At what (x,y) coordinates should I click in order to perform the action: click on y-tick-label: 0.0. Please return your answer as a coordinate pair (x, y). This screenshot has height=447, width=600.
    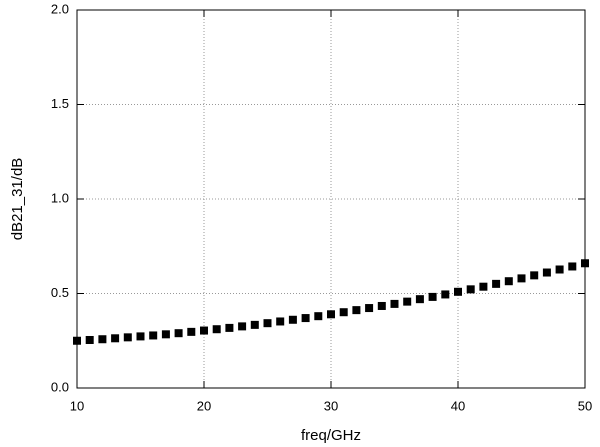
    Looking at the image, I should click on (60, 386).